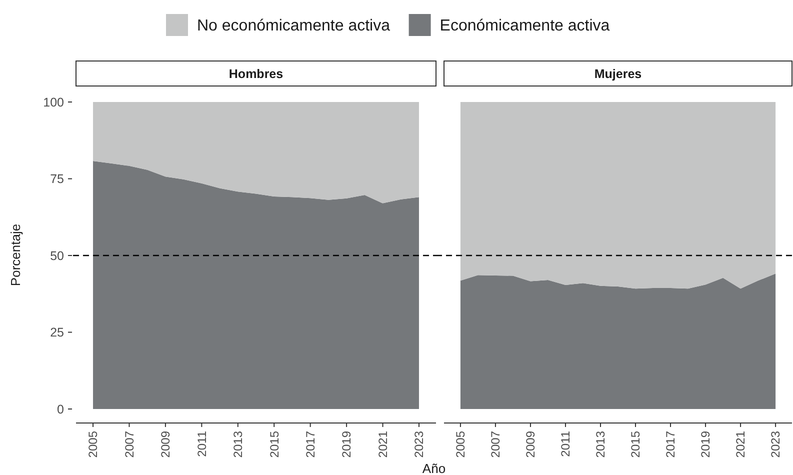 The height and width of the screenshot is (475, 793). Describe the element at coordinates (293, 26) in the screenshot. I see `legend-label: No económicamente activa` at that location.